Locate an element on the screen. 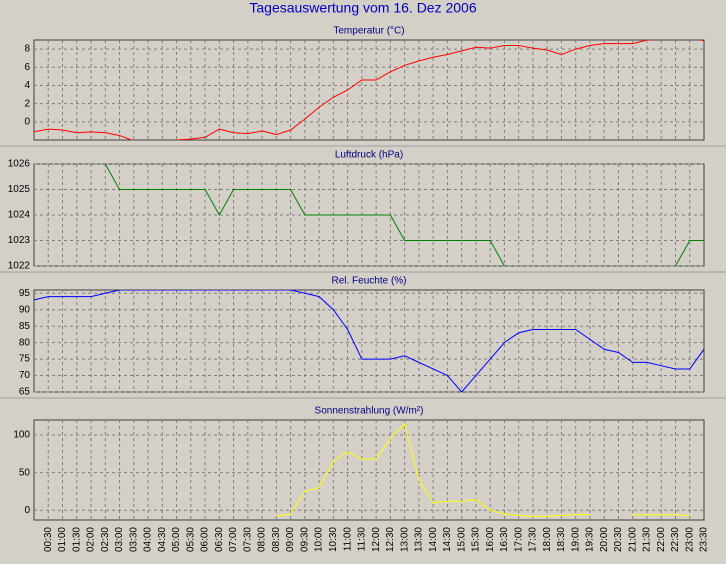 This screenshot has height=564, width=726. x-tick-label: 05:00 is located at coordinates (176, 539).